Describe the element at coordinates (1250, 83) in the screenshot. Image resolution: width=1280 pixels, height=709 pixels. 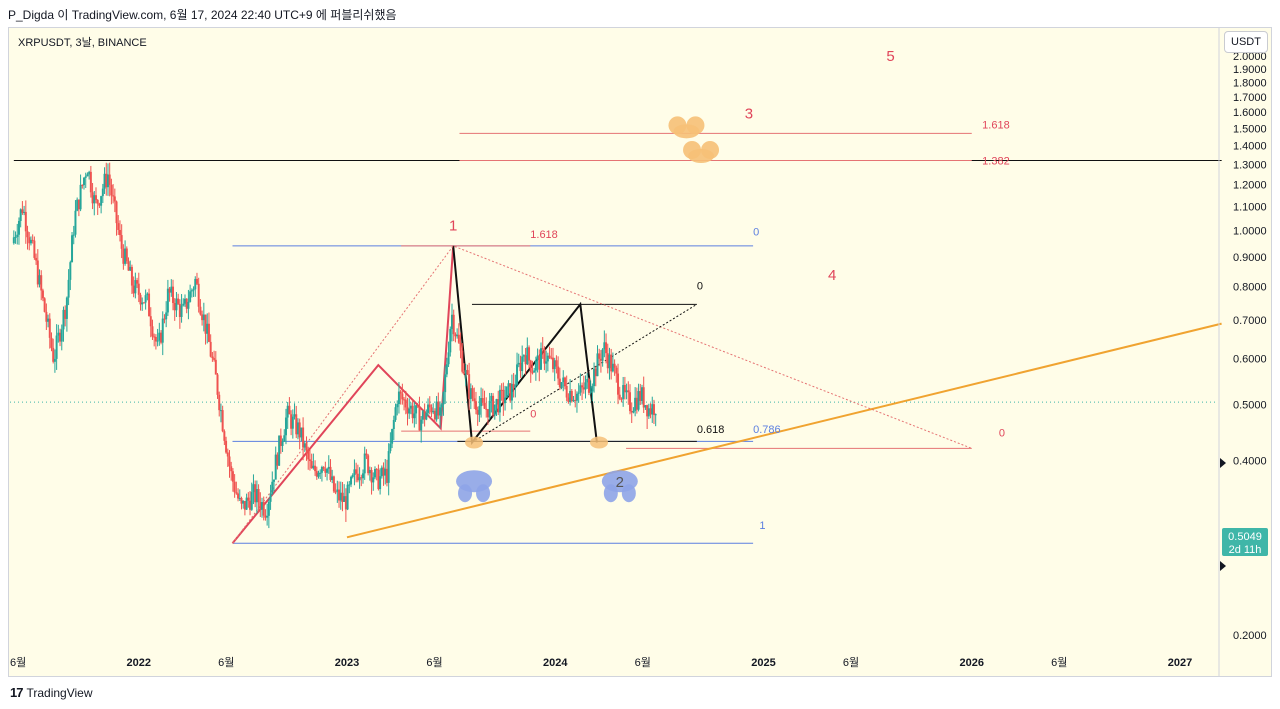
I see `y-tick-label: 1.8000` at that location.